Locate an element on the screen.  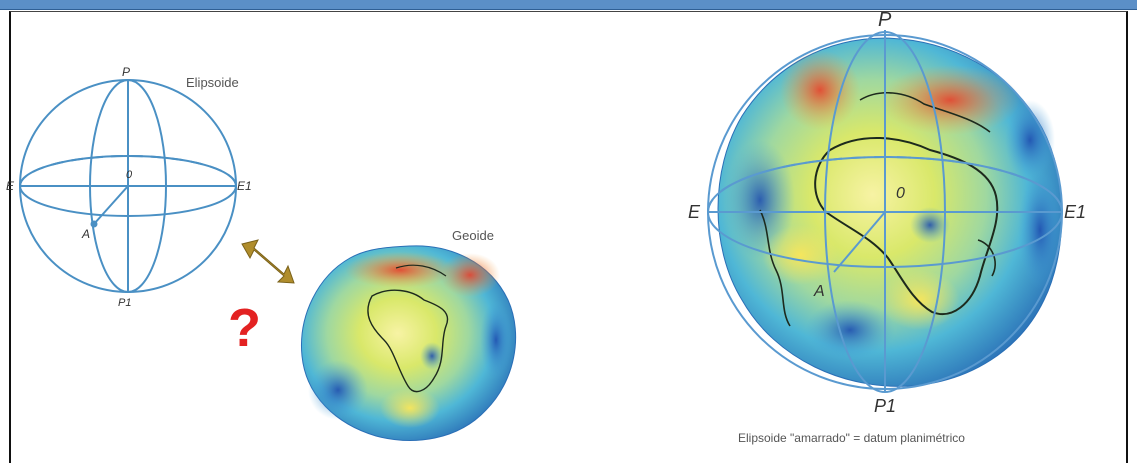
geoid-globe is located at coordinates (408, 343).